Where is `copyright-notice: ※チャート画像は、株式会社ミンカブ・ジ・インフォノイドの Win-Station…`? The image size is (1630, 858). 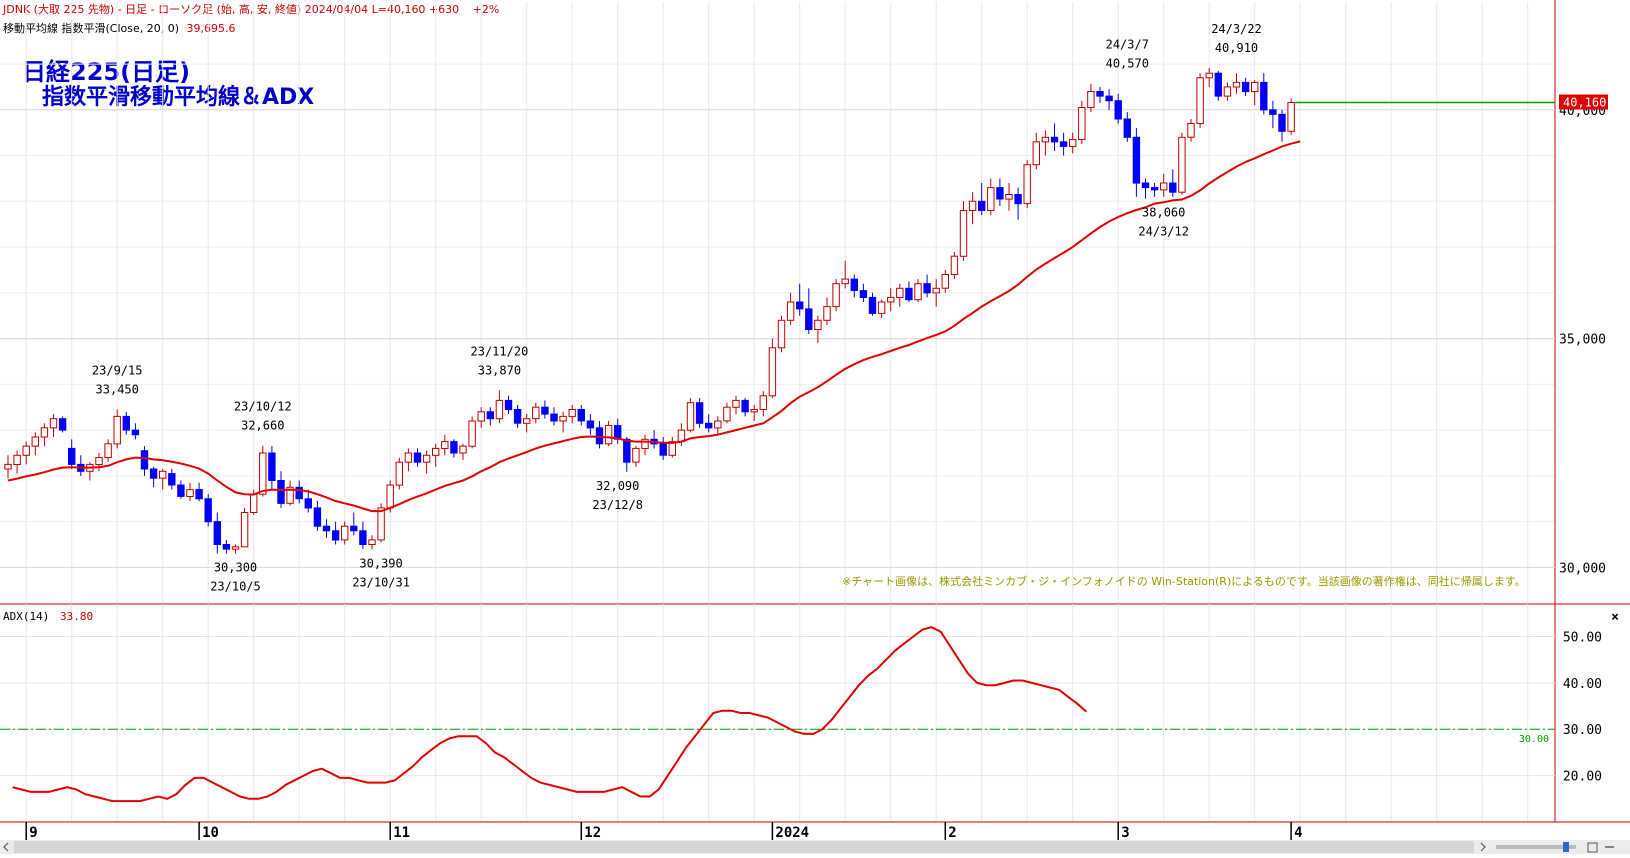
copyright-notice: ※チャート画像は、株式会社ミンカブ・ジ・インフォノイドの Win-Station… is located at coordinates (1184, 581).